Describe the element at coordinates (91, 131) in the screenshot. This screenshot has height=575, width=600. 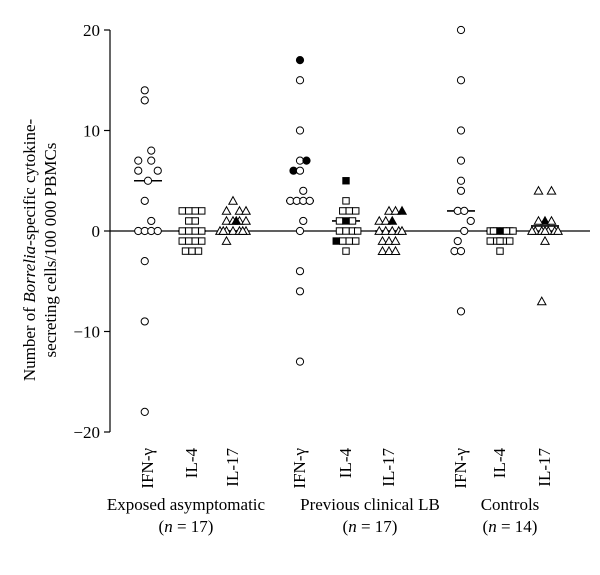
I see `y-tick-label: 10` at that location.